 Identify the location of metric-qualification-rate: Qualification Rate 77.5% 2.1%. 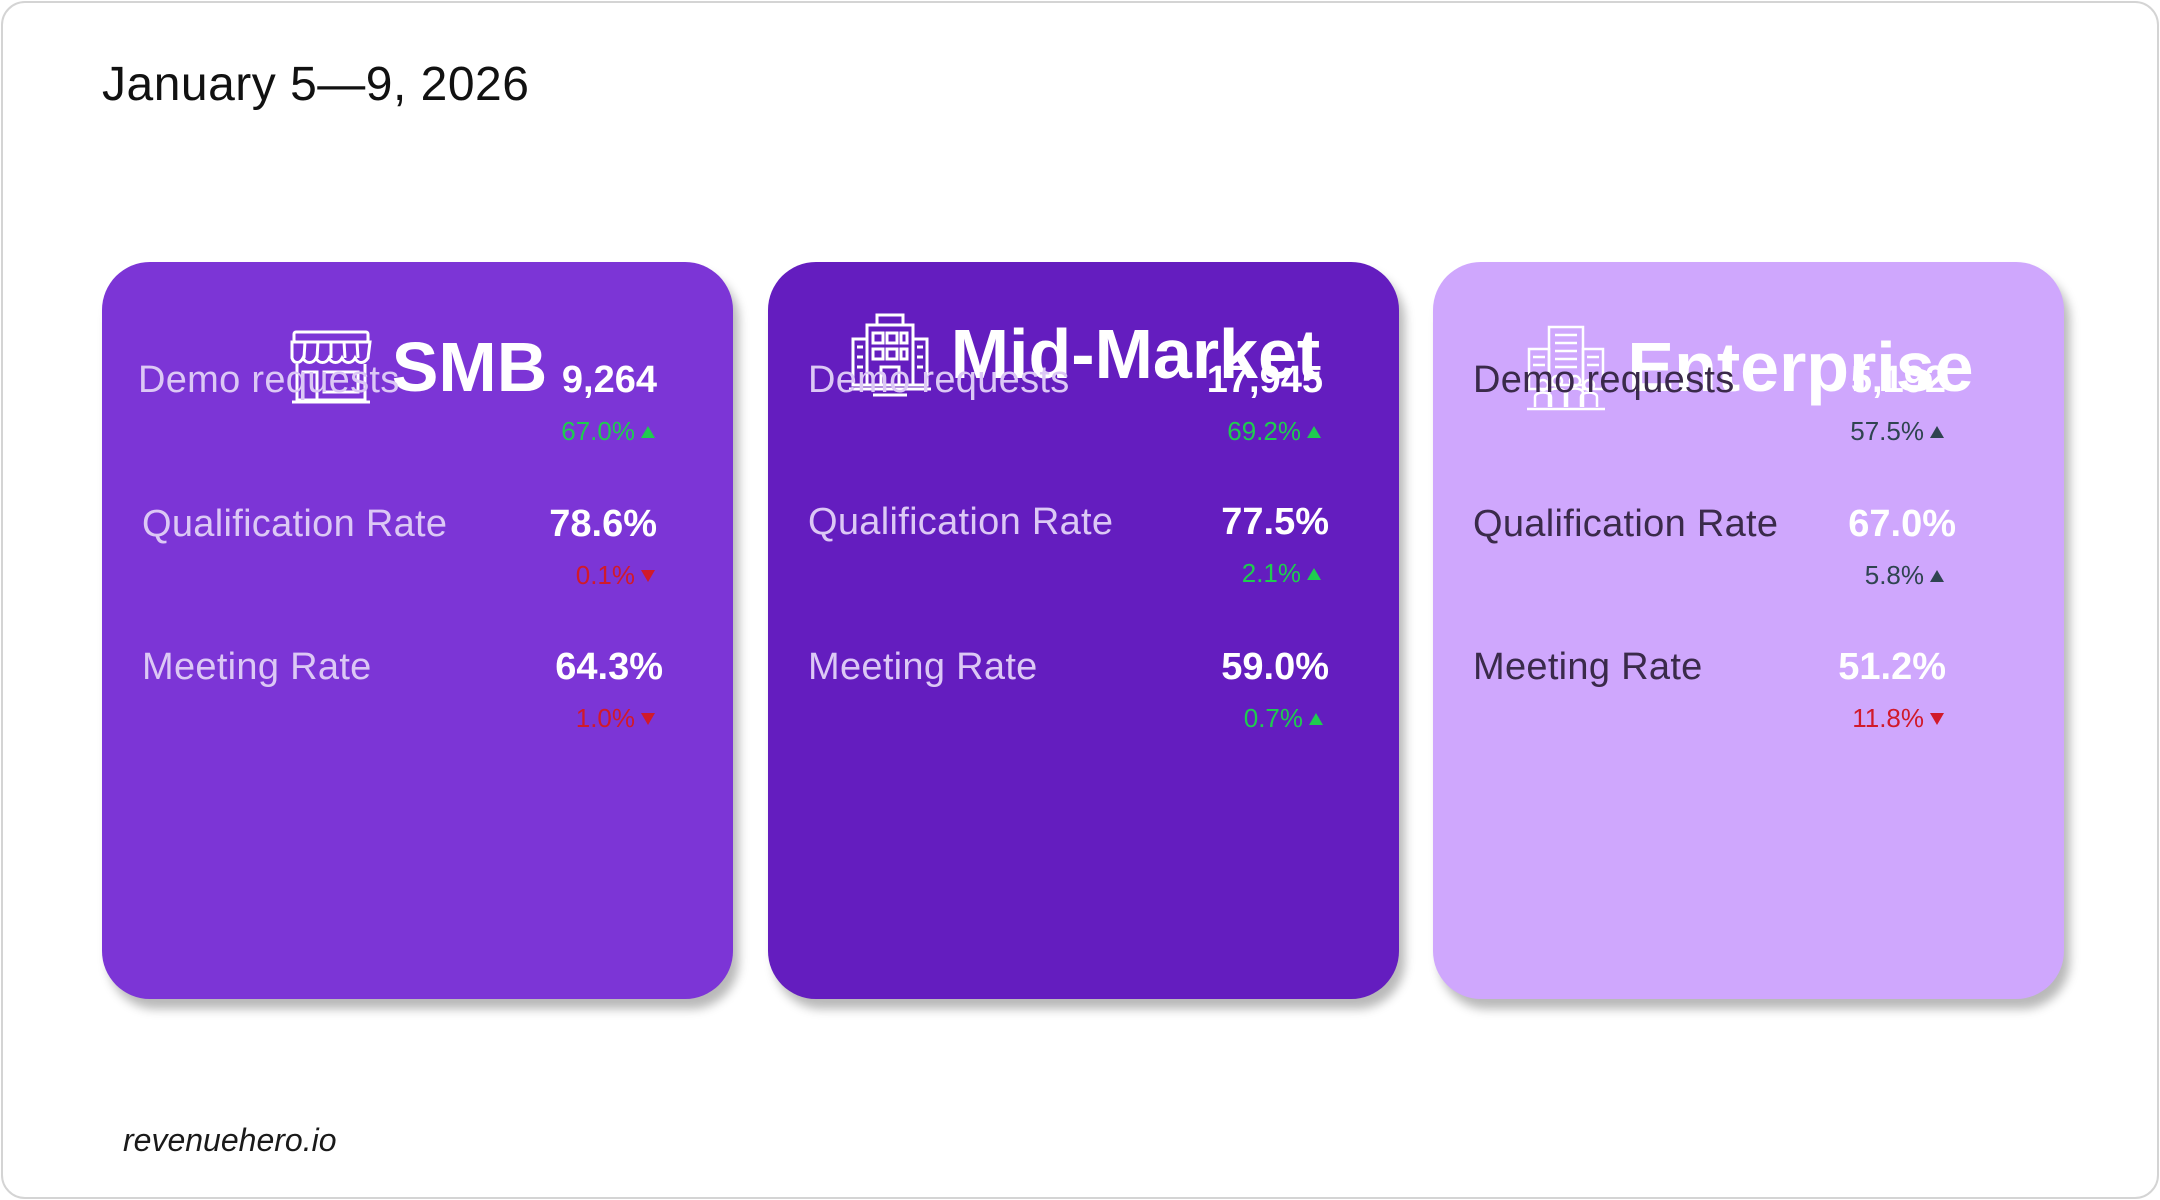
(1083, 556).